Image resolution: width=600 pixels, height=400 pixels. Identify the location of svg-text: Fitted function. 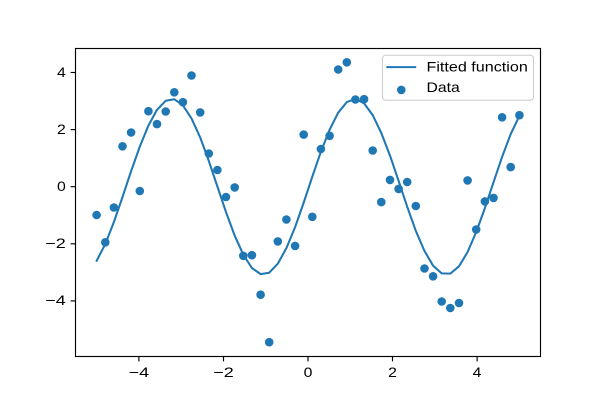
(477, 66).